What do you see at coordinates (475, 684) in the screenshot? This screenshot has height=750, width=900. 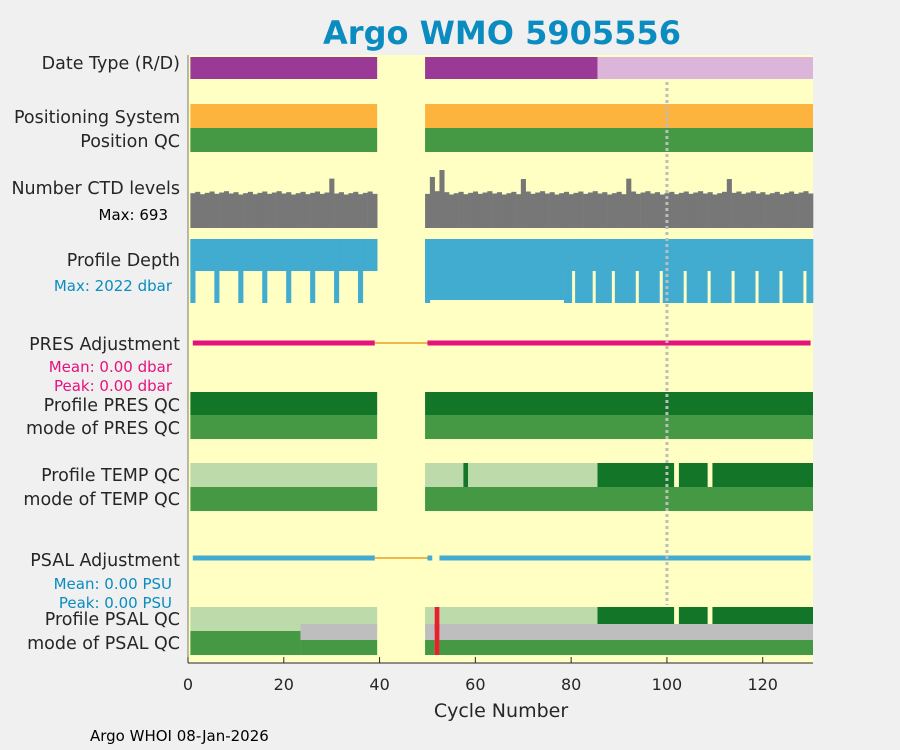 I see `x-tick-label: 60` at bounding box center [475, 684].